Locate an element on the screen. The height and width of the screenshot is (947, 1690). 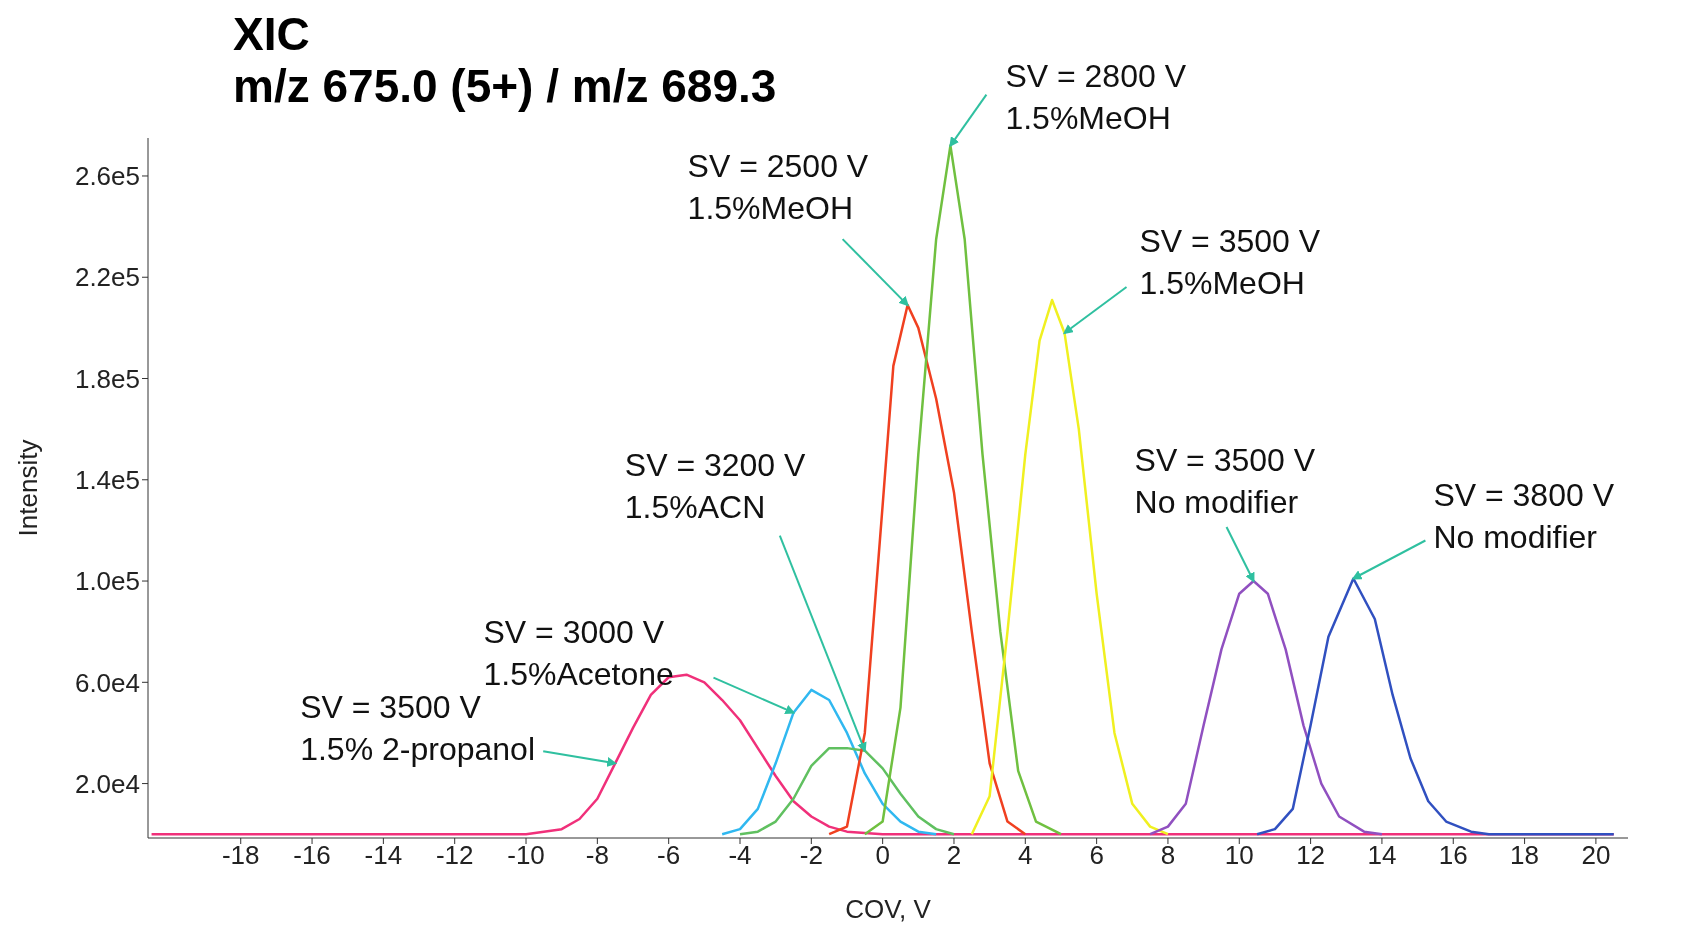
x-tick-label: 2 is located at coordinates (954, 855).